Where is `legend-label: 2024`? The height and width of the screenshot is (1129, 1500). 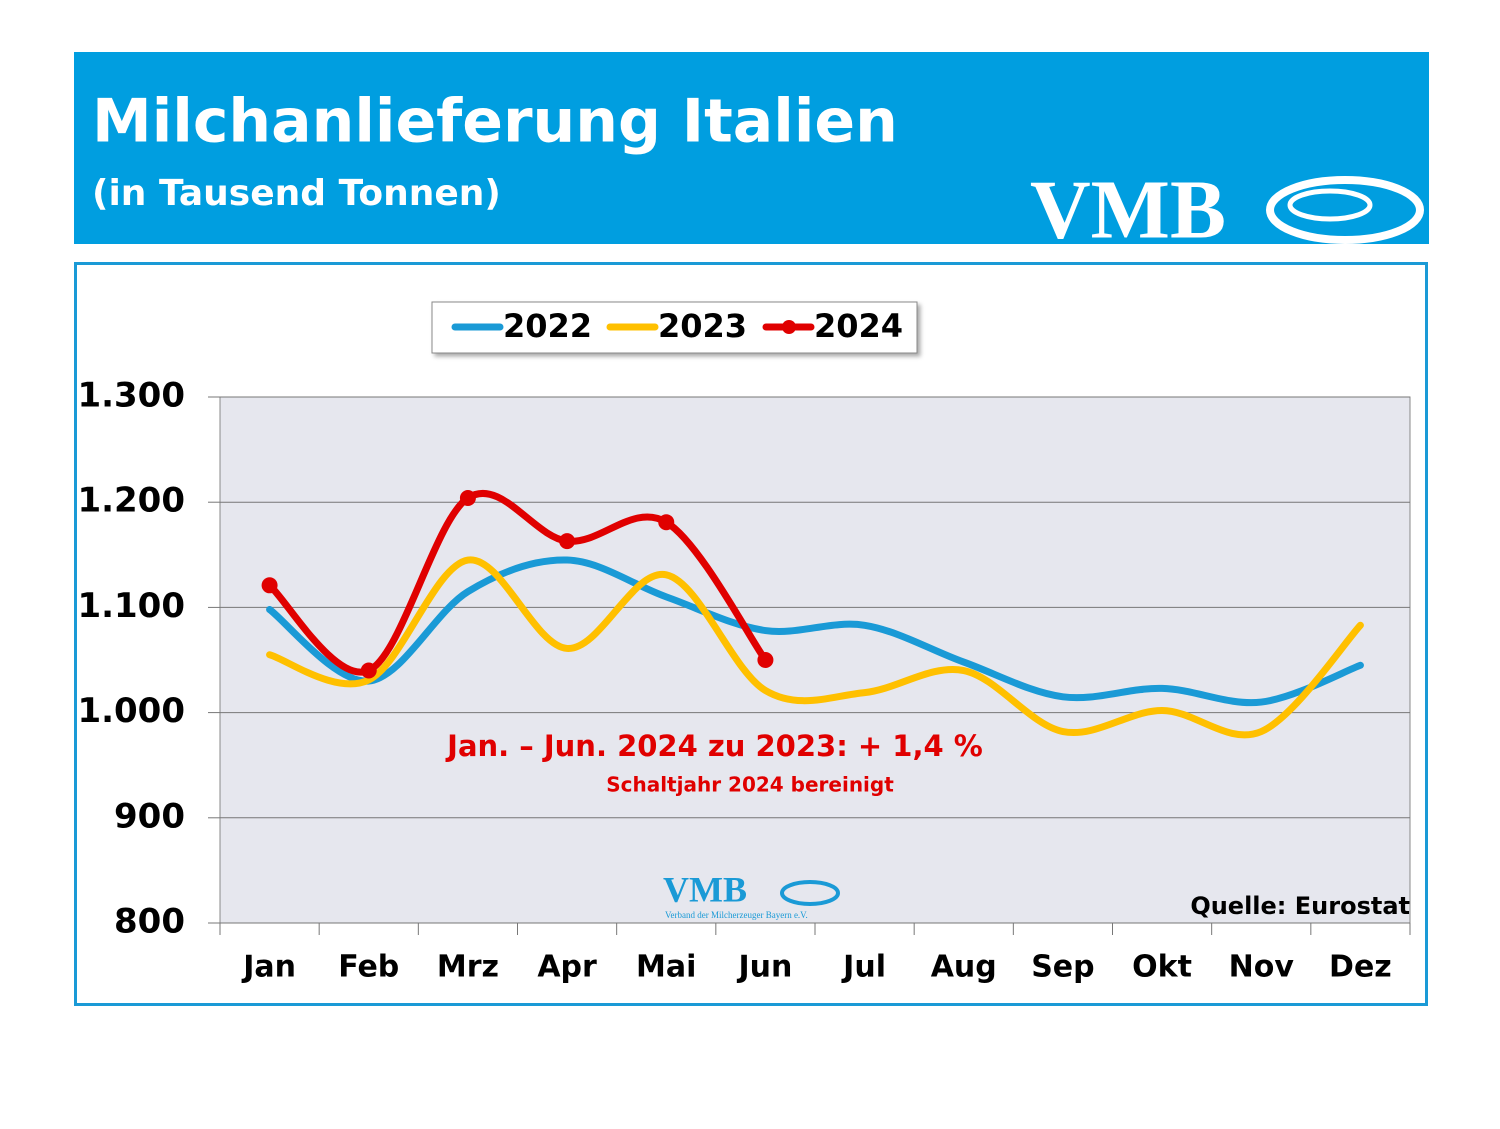
legend-label: 2024 is located at coordinates (858, 326).